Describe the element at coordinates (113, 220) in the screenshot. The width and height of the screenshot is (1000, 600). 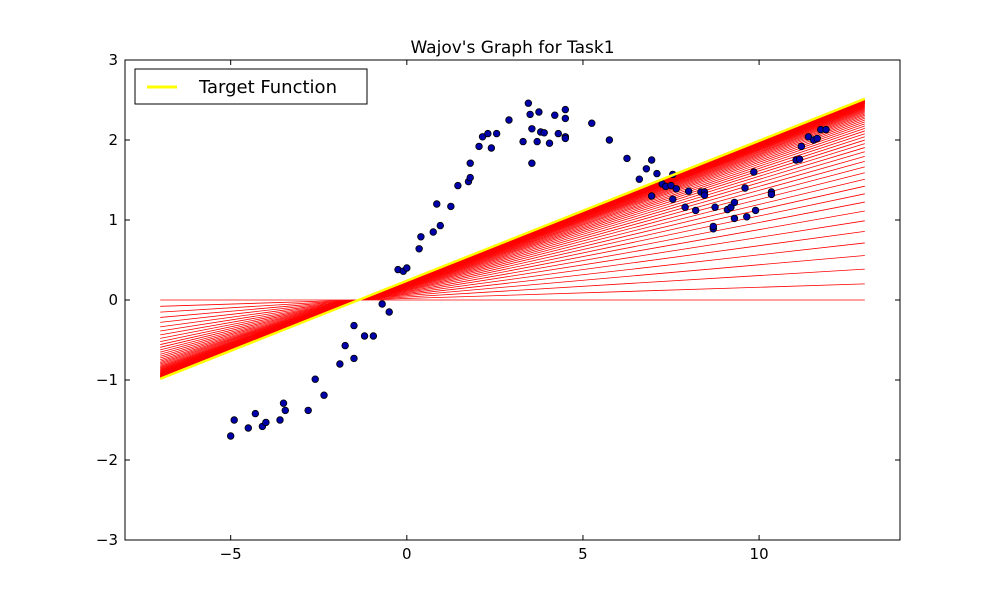
I see `y-tick-label: 1` at that location.